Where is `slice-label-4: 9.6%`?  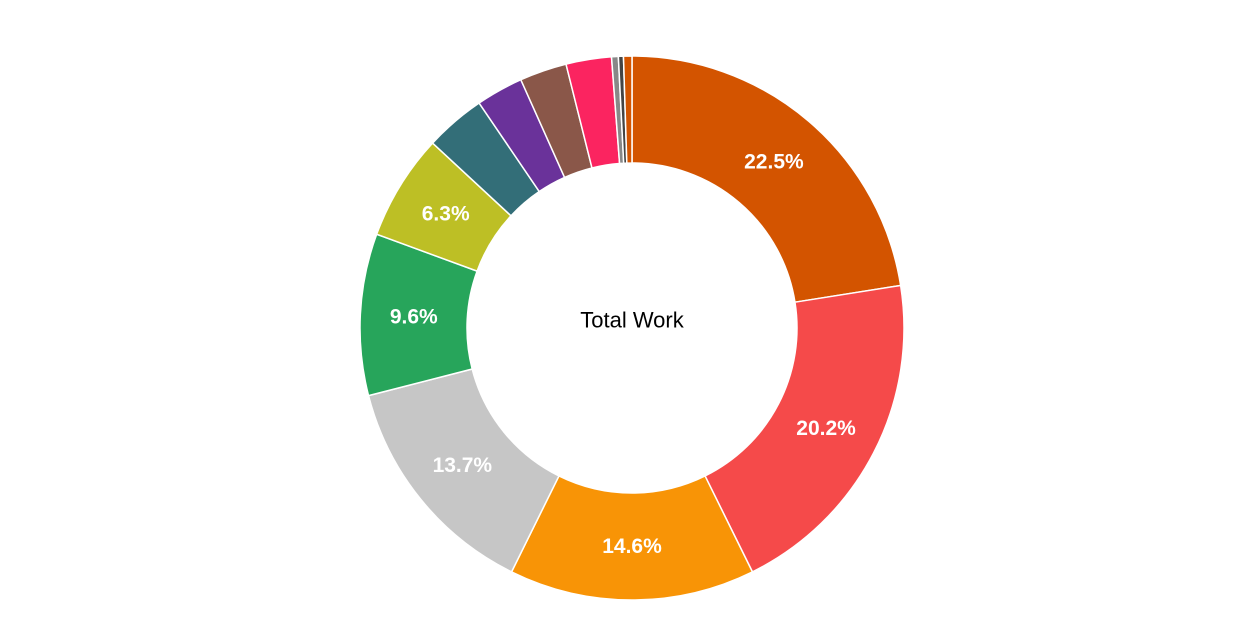 slice-label-4: 9.6% is located at coordinates (414, 317).